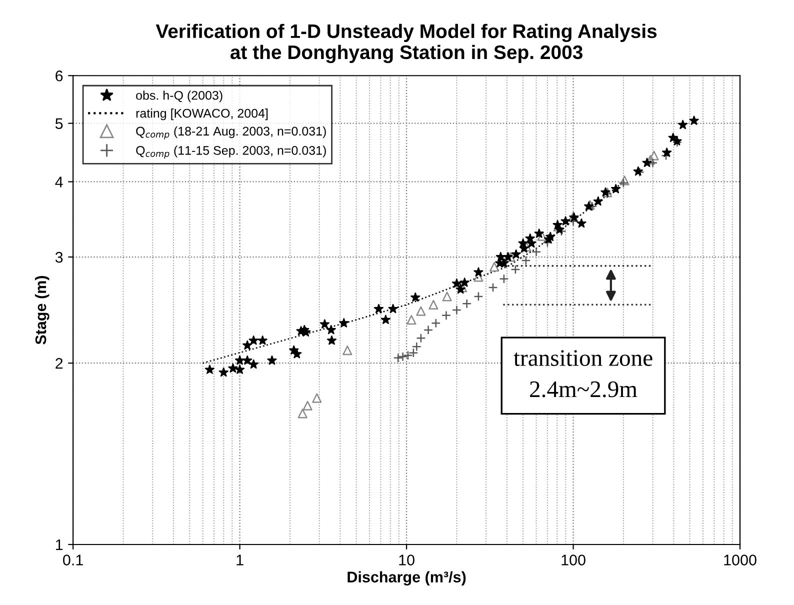 The width and height of the screenshot is (794, 605). I want to click on legend-label: rating [KOWACO, 2004], so click(202, 114).